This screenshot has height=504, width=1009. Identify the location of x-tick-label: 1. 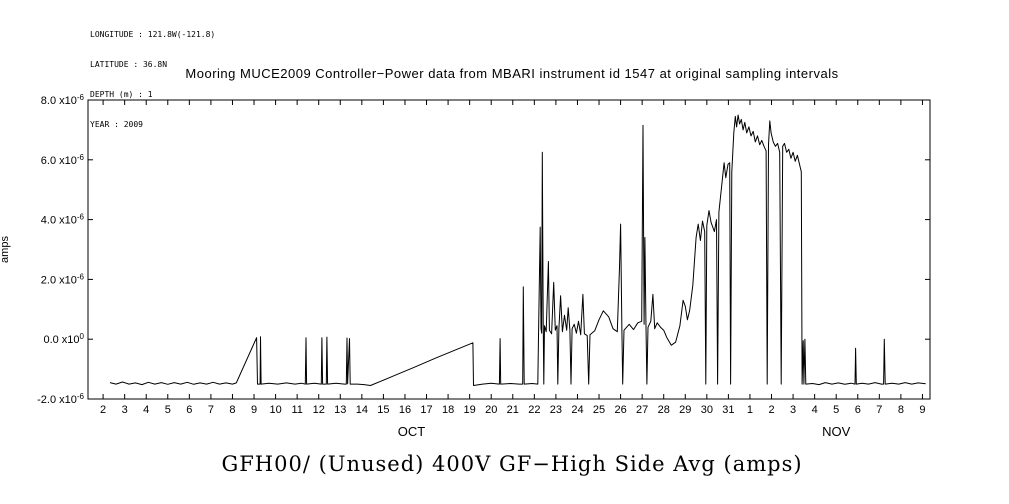
(750, 410).